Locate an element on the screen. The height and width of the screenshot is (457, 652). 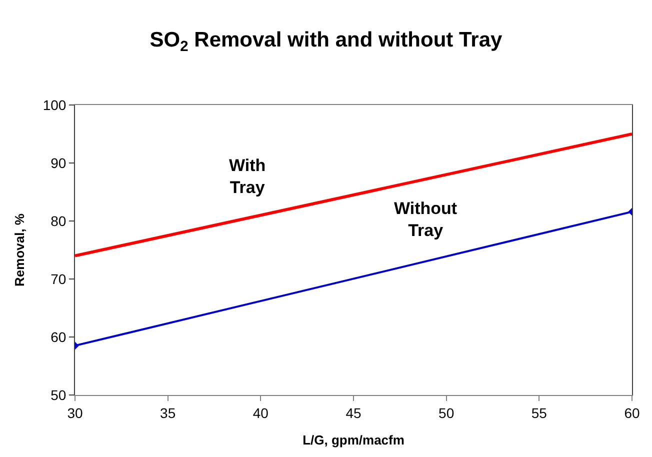
x-tick-label: 45 is located at coordinates (354, 412).